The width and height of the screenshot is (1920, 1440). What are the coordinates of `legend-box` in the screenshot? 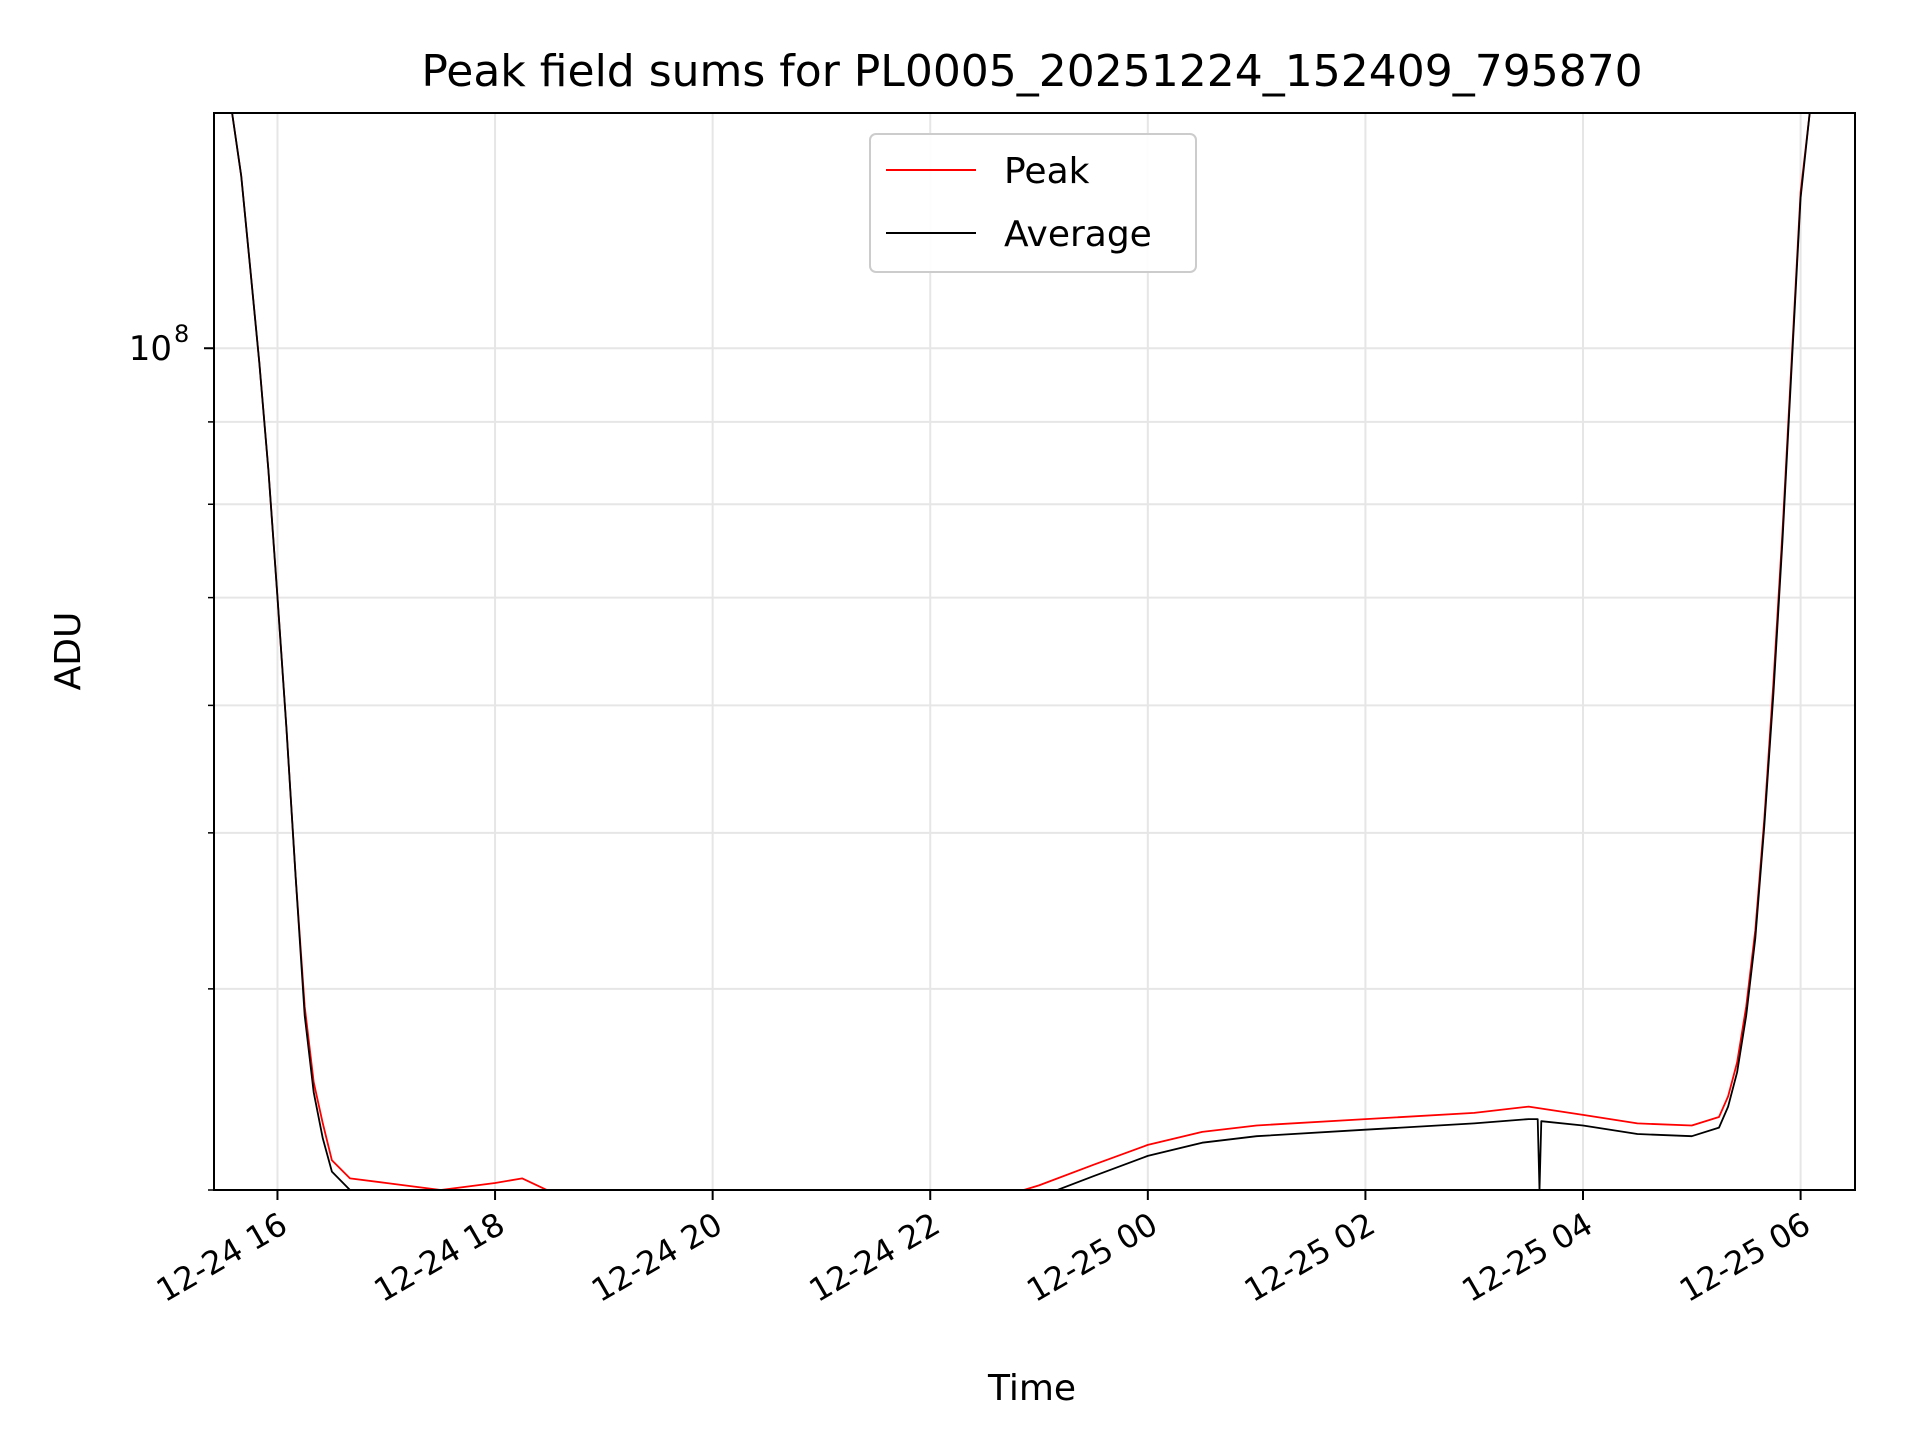 It's located at (1033, 203).